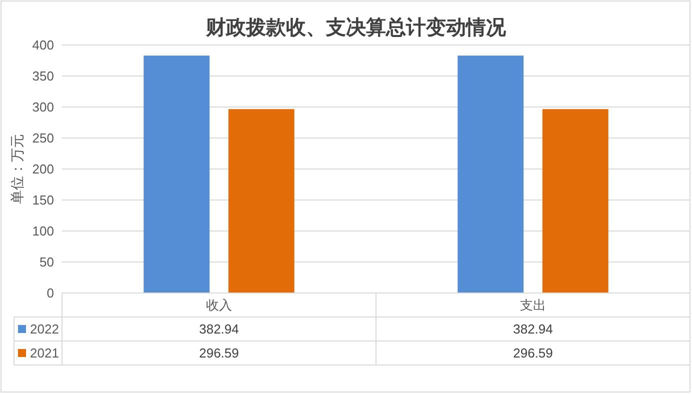  Describe the element at coordinates (43, 200) in the screenshot. I see `y-tick-label: 150` at that location.